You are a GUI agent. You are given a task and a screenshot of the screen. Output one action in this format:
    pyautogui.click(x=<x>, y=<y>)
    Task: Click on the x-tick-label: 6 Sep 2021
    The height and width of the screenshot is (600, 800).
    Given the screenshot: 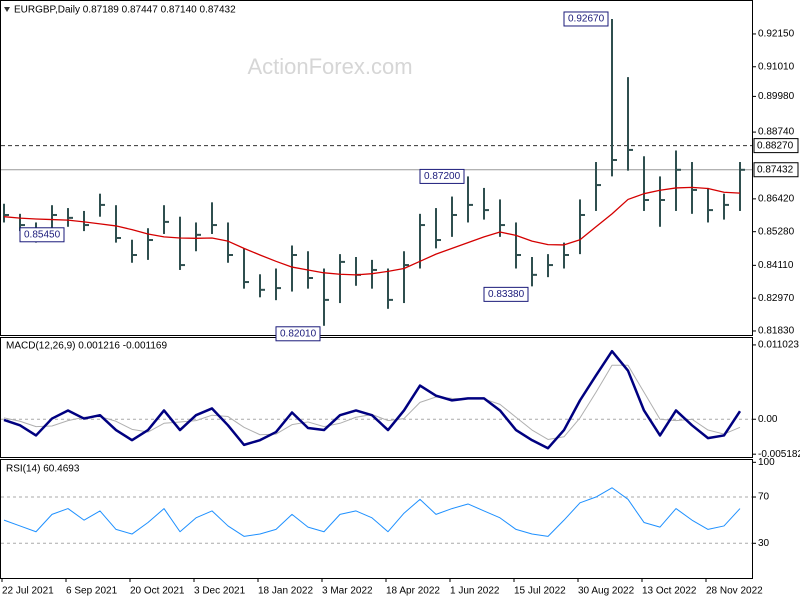 What is the action you would take?
    pyautogui.click(x=92, y=591)
    